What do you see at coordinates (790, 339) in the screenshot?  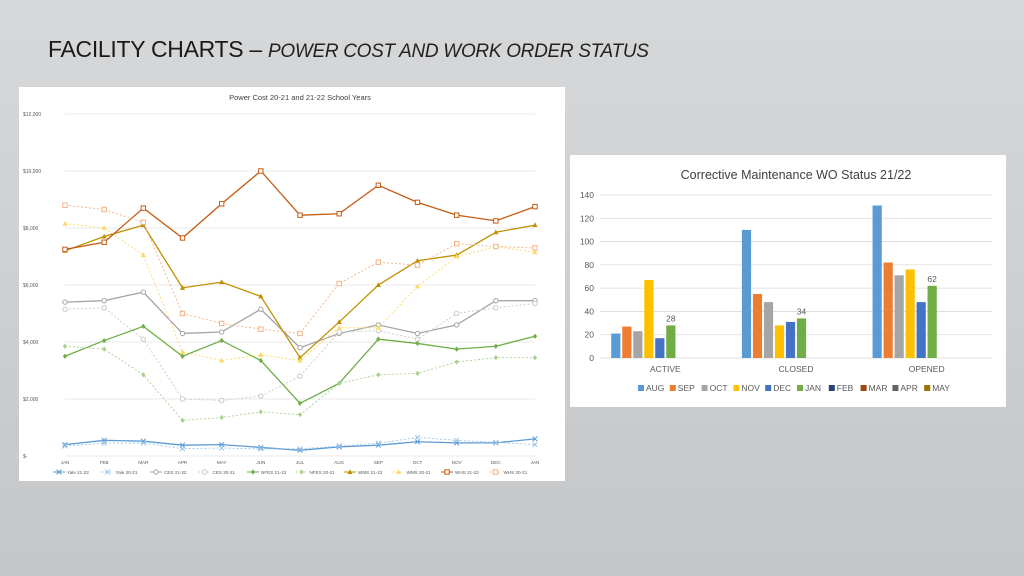 I see `bar-dec-closed` at bounding box center [790, 339].